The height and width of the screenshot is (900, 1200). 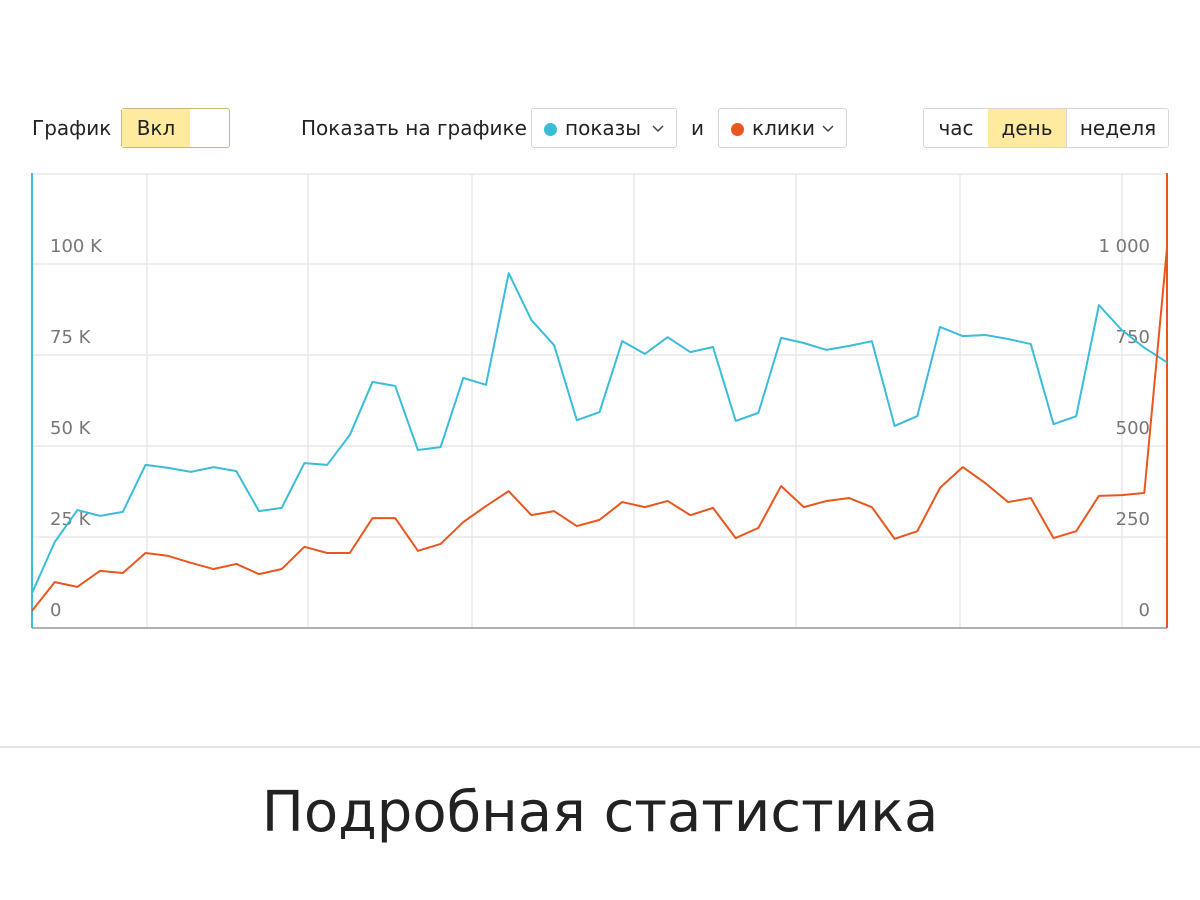 What do you see at coordinates (72, 128) in the screenshot?
I see `graph-label: График` at bounding box center [72, 128].